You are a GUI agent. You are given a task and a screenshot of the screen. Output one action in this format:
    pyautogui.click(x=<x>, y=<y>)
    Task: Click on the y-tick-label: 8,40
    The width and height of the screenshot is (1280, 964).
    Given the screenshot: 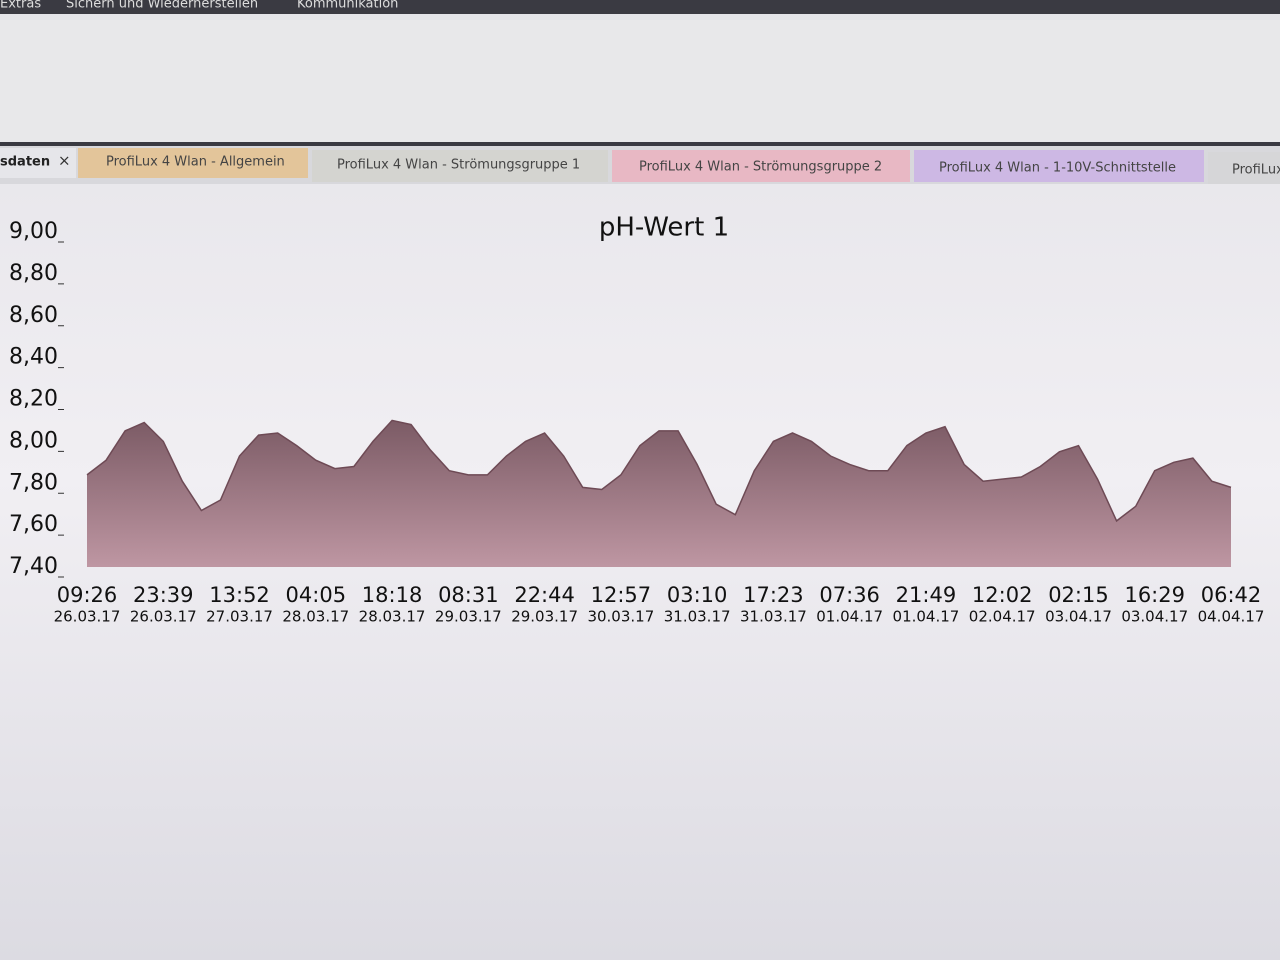 What is the action you would take?
    pyautogui.click(x=33, y=357)
    